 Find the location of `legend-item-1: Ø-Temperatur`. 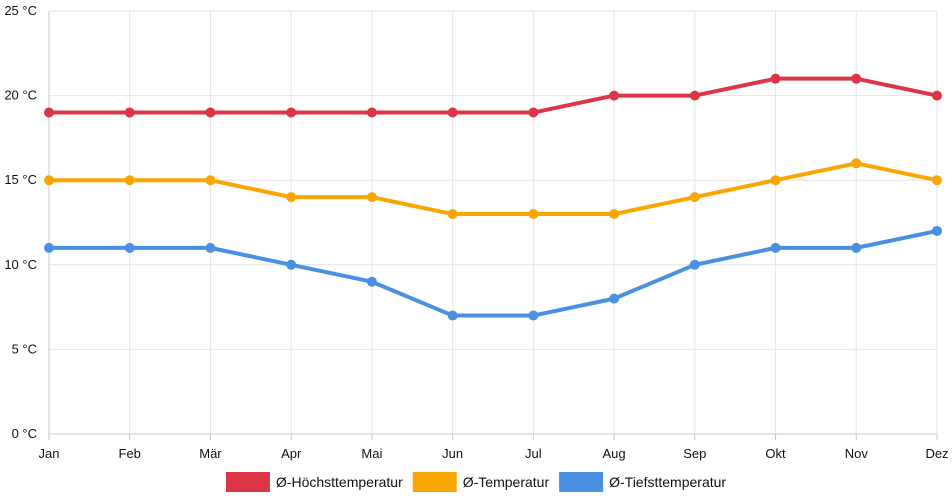

legend-item-1: Ø-Temperatur is located at coordinates (481, 482).